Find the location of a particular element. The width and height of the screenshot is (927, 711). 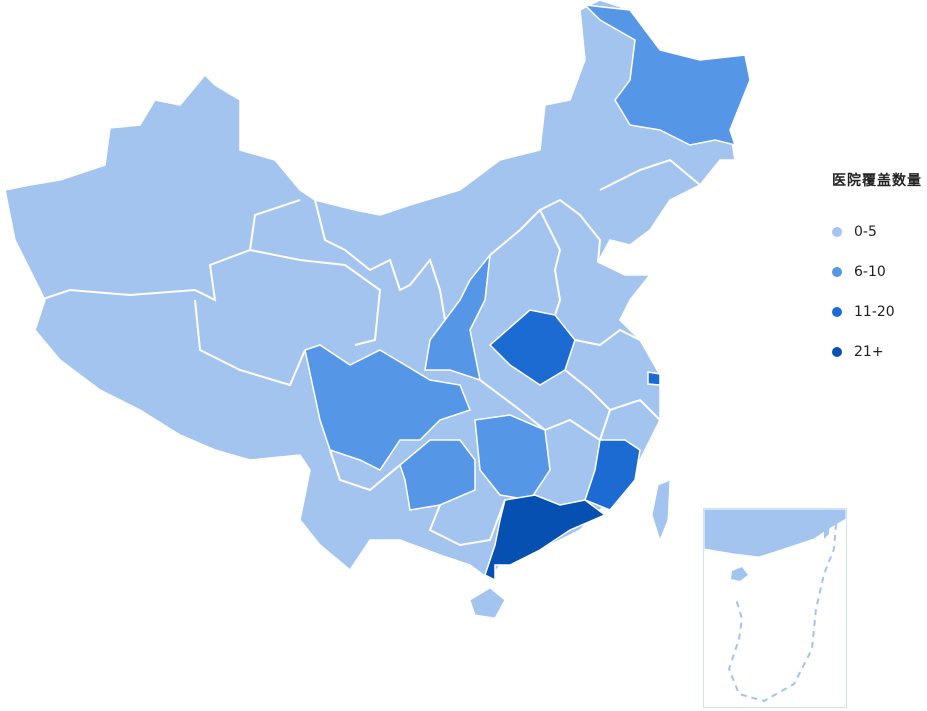

region-guizhou is located at coordinates (437, 475).